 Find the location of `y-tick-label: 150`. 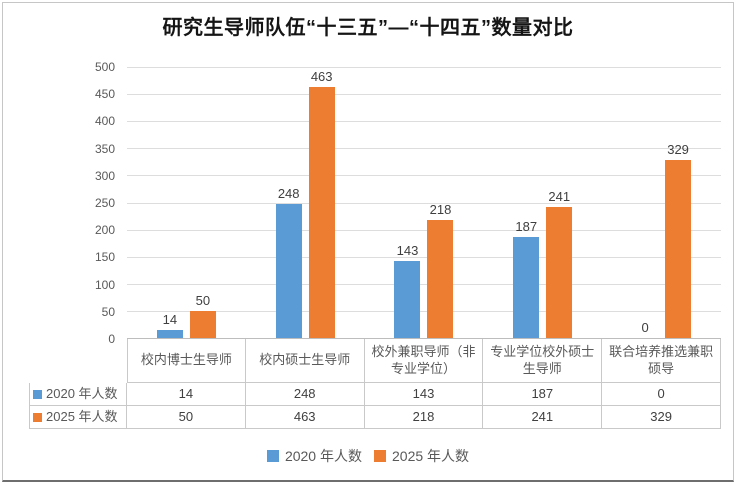

y-tick-label: 150 is located at coordinates (104, 257).